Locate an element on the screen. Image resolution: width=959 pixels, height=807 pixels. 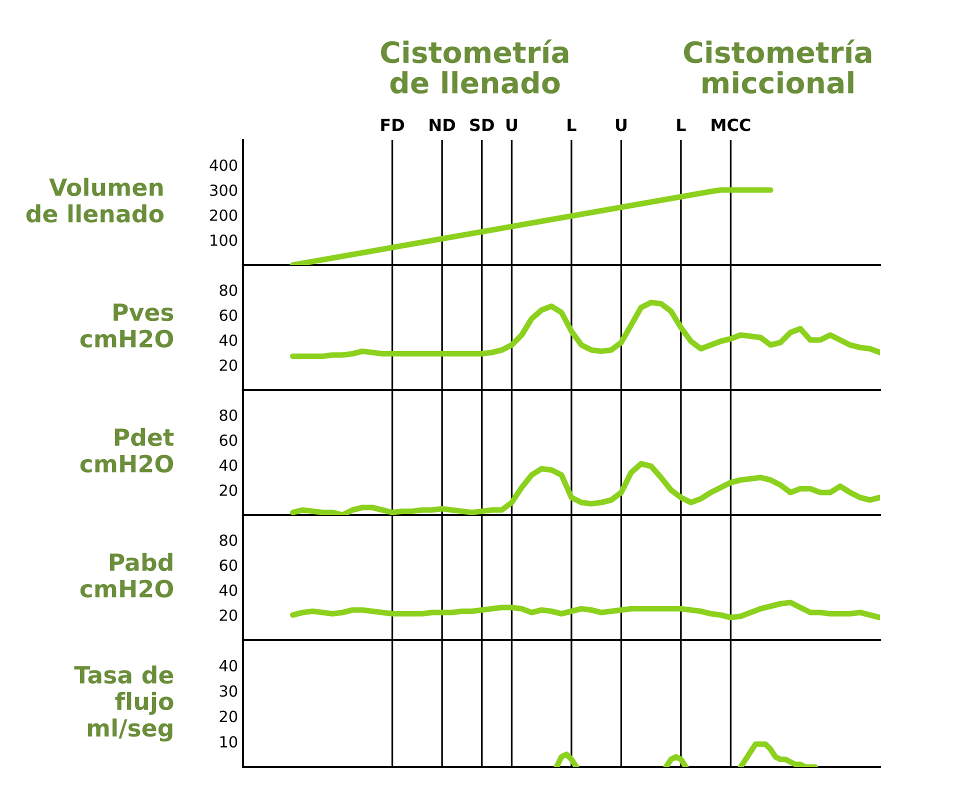
x-tick-label: MCC is located at coordinates (731, 125).